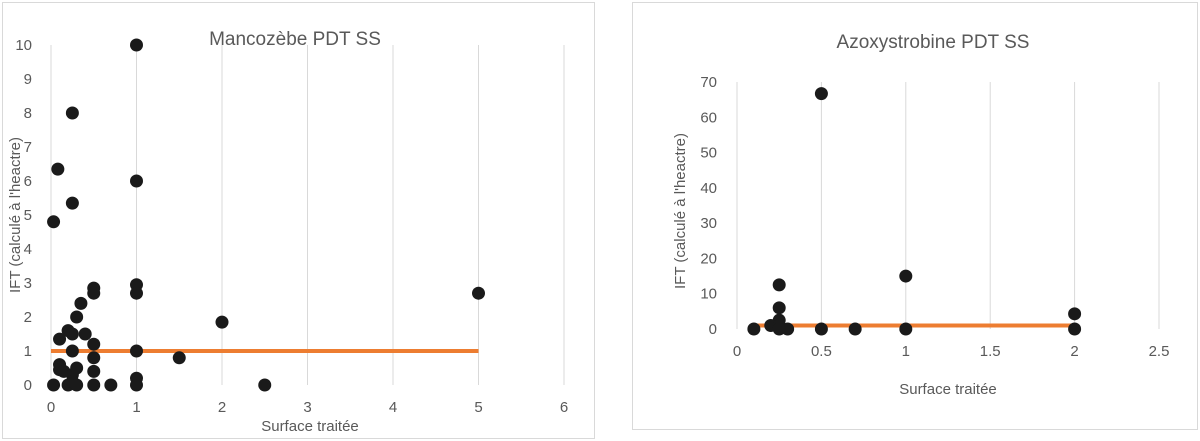  I want to click on y-tick-label: 4, so click(28, 249).